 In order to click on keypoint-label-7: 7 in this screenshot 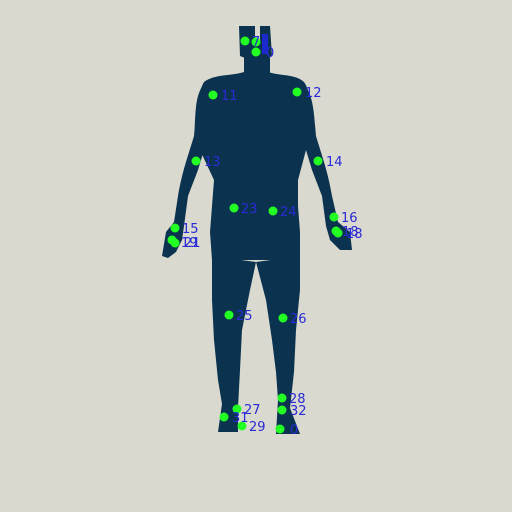, I will do `click(256, 42)`.